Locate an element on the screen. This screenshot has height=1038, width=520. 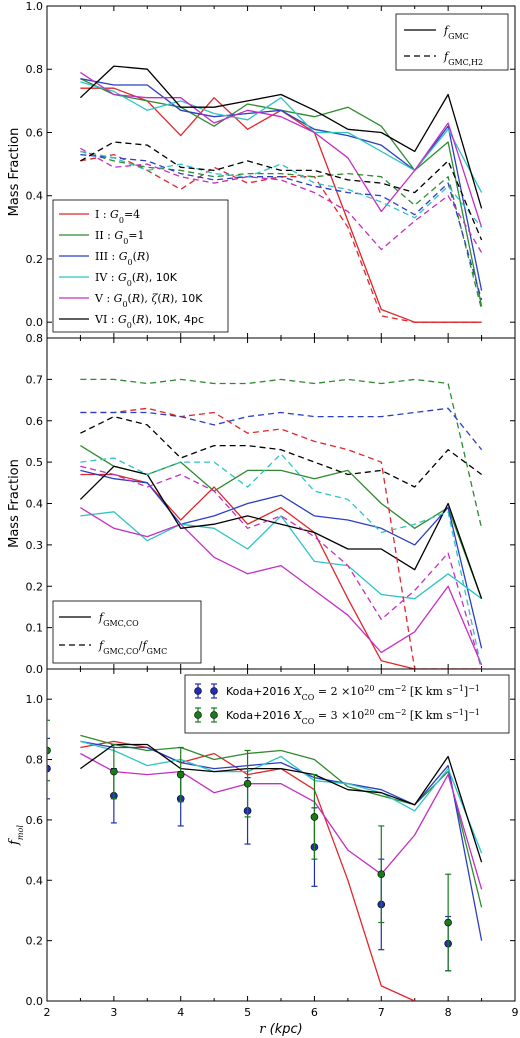
legend-marker is located at coordinates (214, 691).